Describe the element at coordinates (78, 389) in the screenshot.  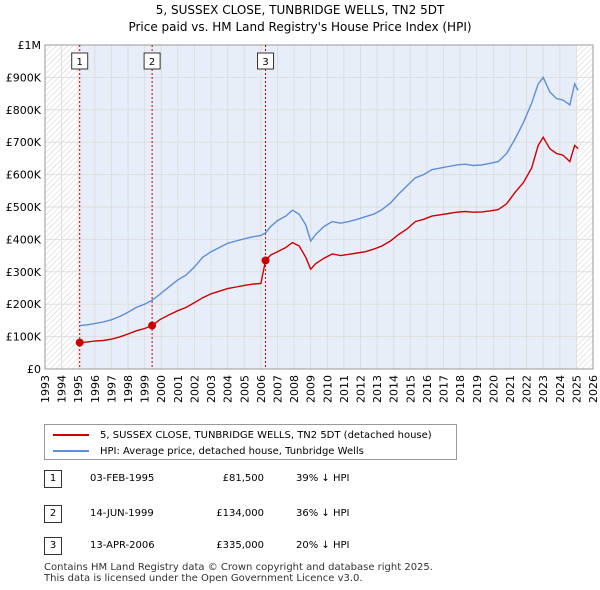
I see `x-tick-label: 1995` at that location.